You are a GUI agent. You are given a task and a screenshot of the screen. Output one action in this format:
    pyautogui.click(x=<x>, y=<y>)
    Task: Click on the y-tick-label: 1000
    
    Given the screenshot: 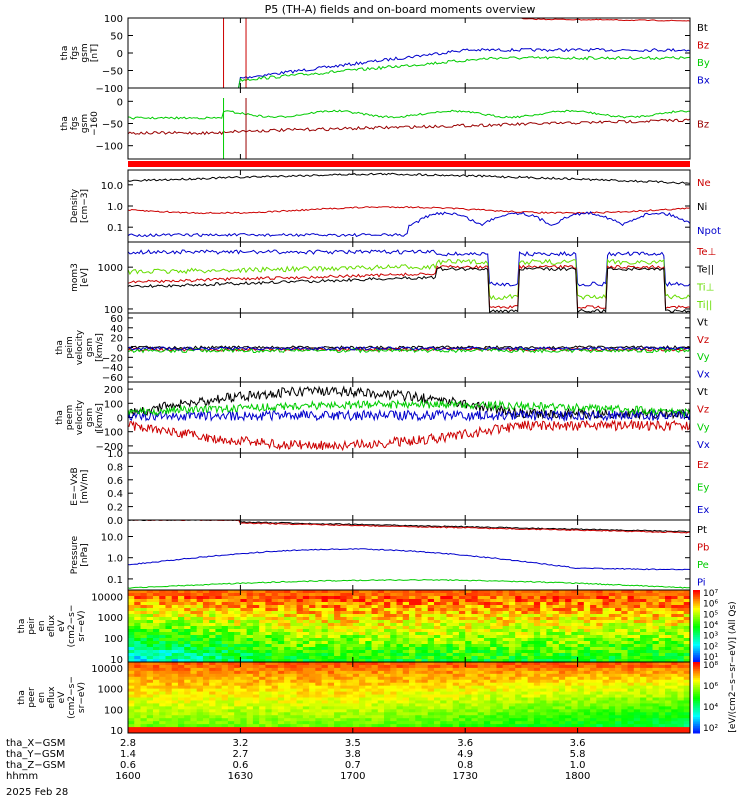 What is the action you would take?
    pyautogui.click(x=110, y=690)
    